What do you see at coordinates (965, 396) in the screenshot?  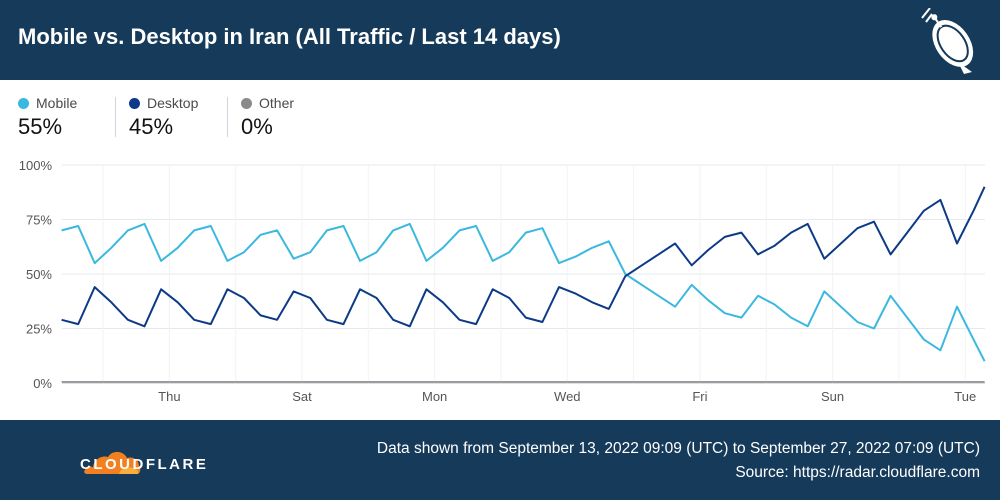 I see `x-tick-label: Tue` at bounding box center [965, 396].